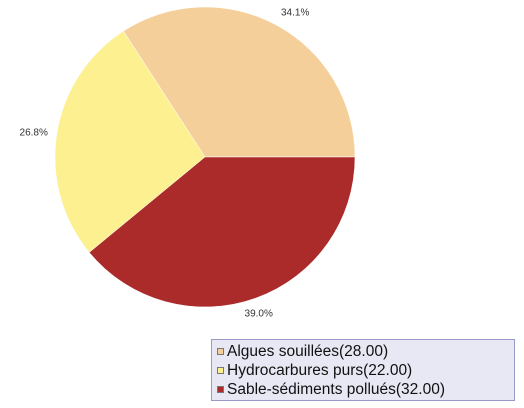 The image size is (524, 408). I want to click on legend-swatch-sable, so click(220, 389).